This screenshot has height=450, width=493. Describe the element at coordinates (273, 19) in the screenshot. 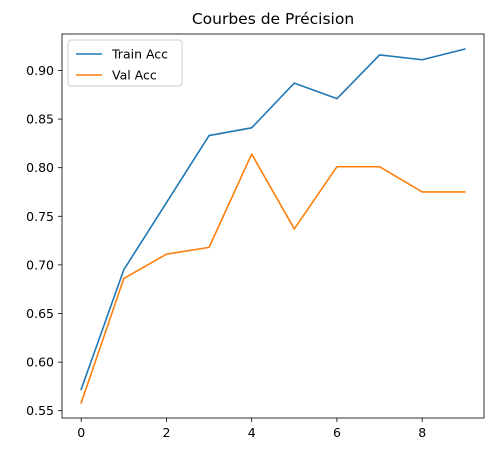

I see `chart-title: Courbes de Précision` at that location.